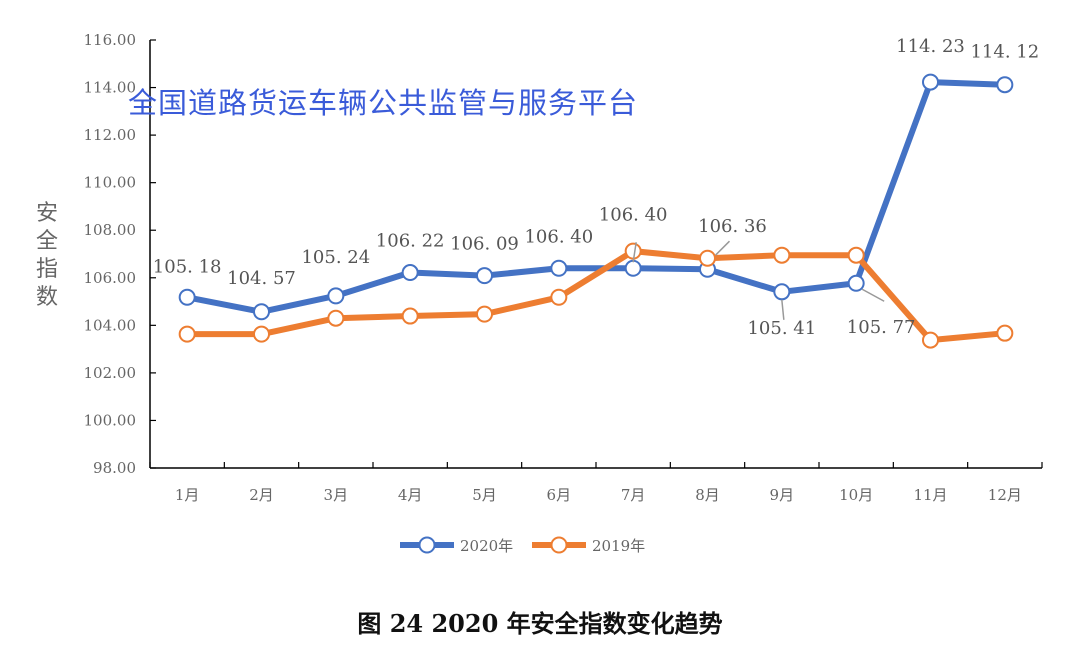 Image resolution: width=1080 pixels, height=664 pixels. I want to click on y-tick-label: 110.00, so click(110, 183).